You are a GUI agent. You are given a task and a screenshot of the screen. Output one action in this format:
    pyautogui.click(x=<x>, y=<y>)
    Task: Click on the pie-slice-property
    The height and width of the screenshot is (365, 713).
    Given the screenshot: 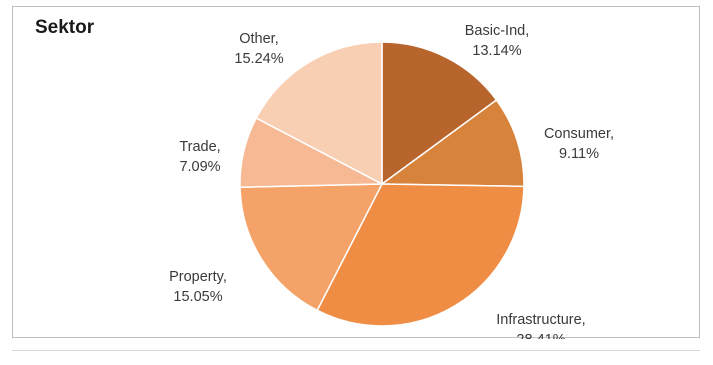 What is the action you would take?
    pyautogui.click(x=311, y=247)
    